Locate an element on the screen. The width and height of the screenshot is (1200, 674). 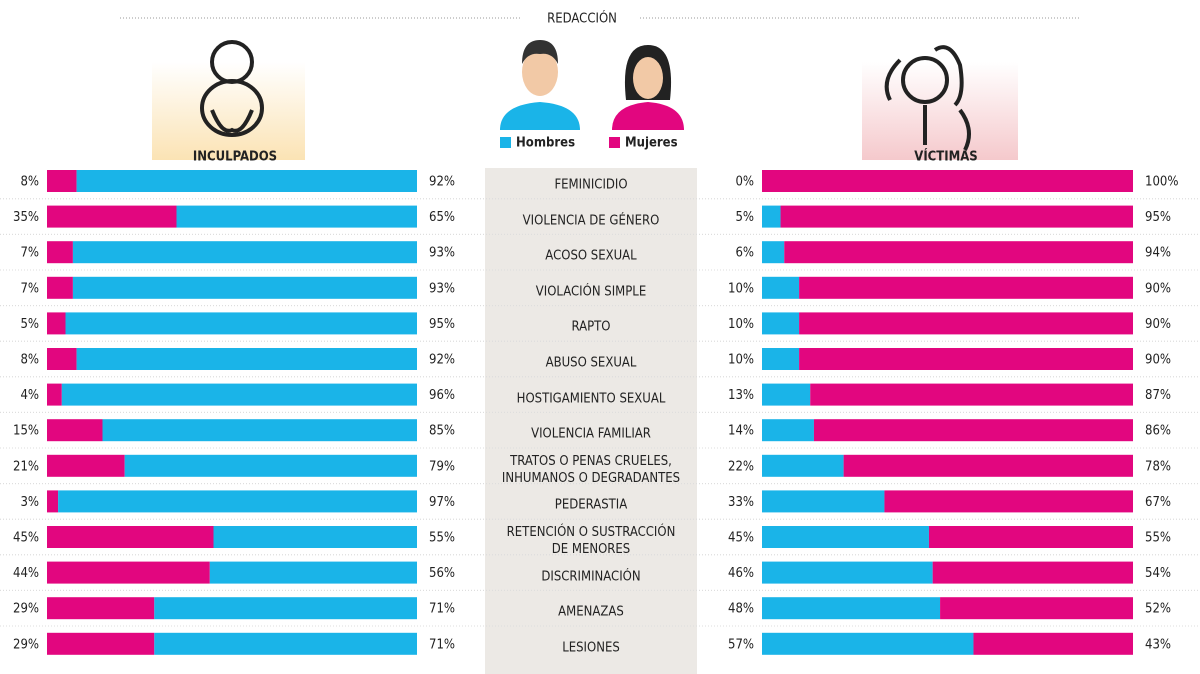
category-label: HOSTIGAMIENTO SEXUAL is located at coordinates (591, 399).